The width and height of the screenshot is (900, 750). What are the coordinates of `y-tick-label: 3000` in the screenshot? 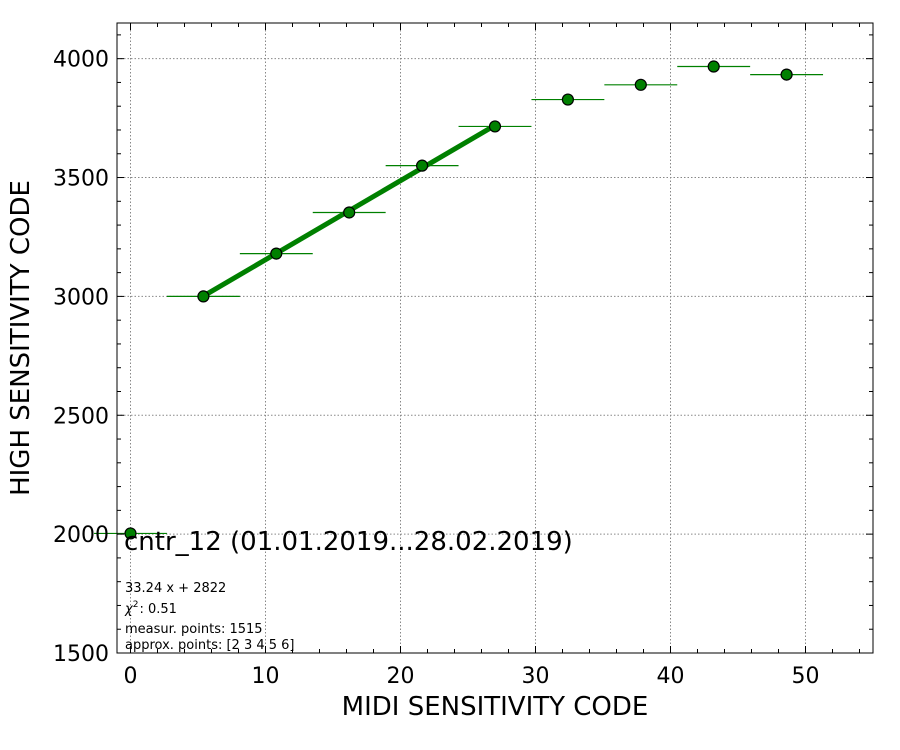 It's located at (81, 297).